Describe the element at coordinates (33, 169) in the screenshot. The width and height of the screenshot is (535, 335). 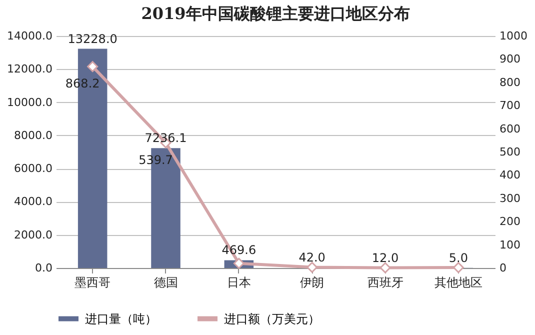
I see `y-tick-label: 6000.0` at that location.